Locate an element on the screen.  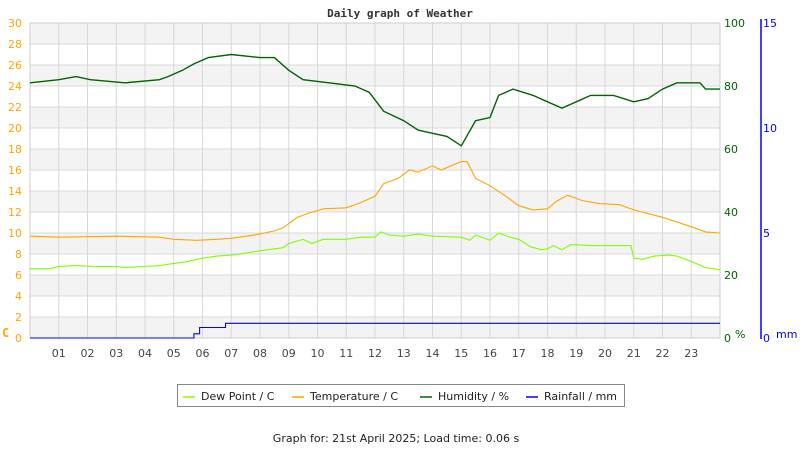
y-left-tick-label: 14 is located at coordinates (15, 191).